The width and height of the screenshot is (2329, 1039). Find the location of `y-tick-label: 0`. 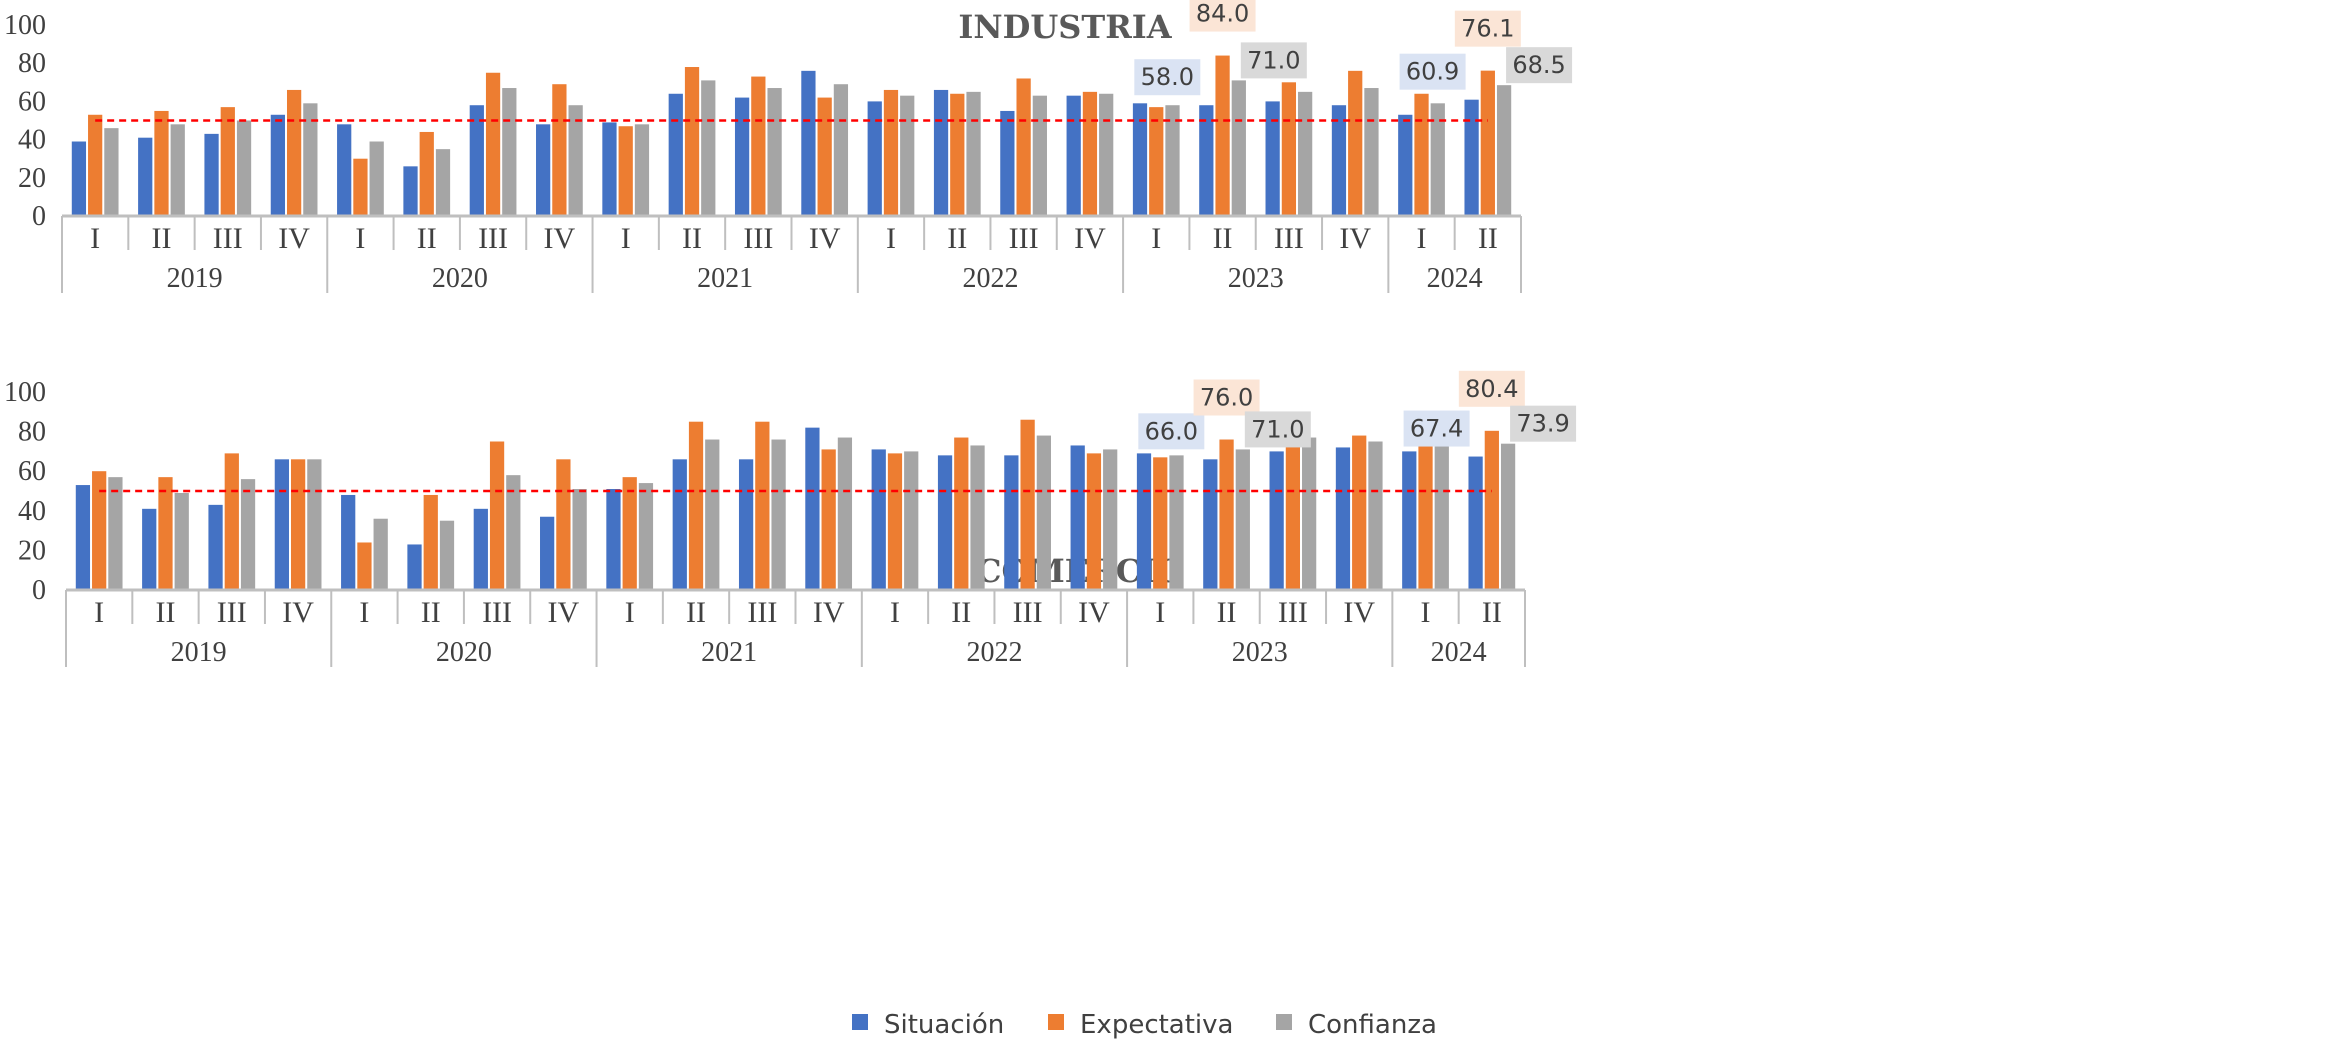

y-tick-label: 0 is located at coordinates (39, 590).